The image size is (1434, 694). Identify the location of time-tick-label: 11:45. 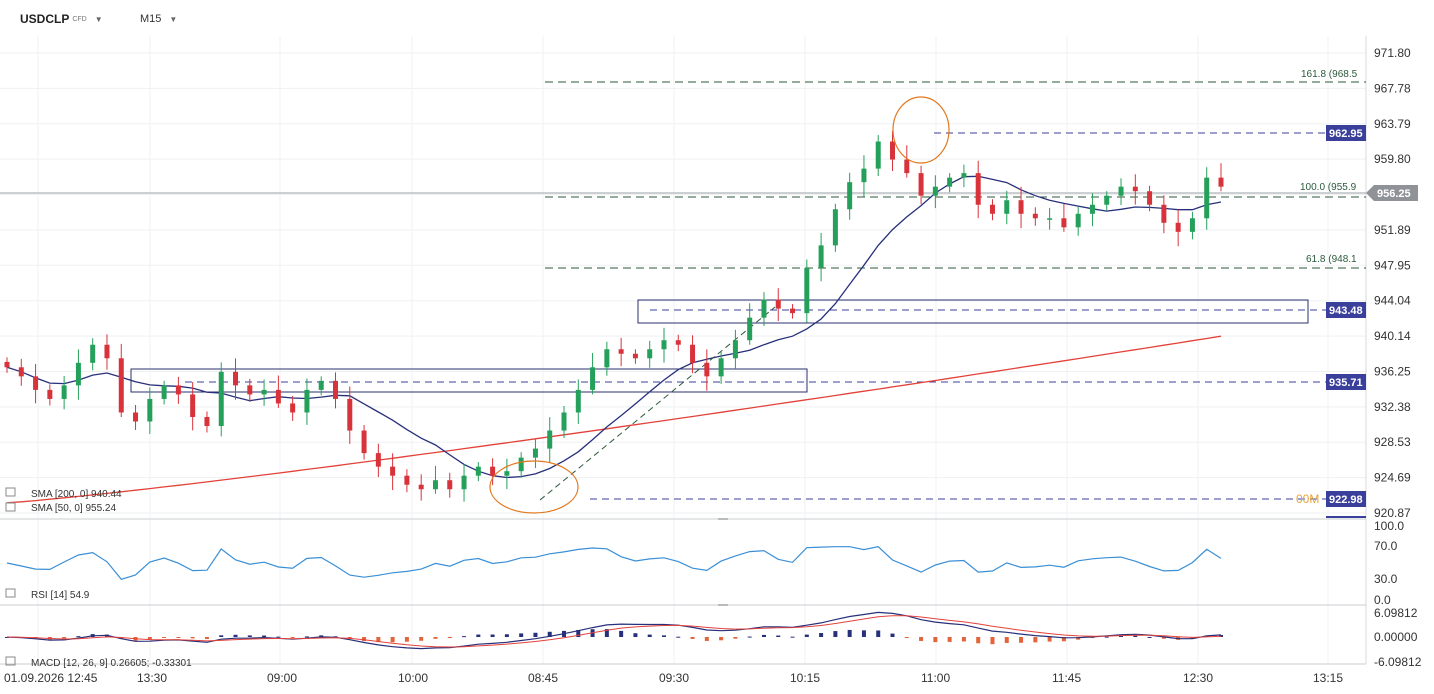
(1066, 678).